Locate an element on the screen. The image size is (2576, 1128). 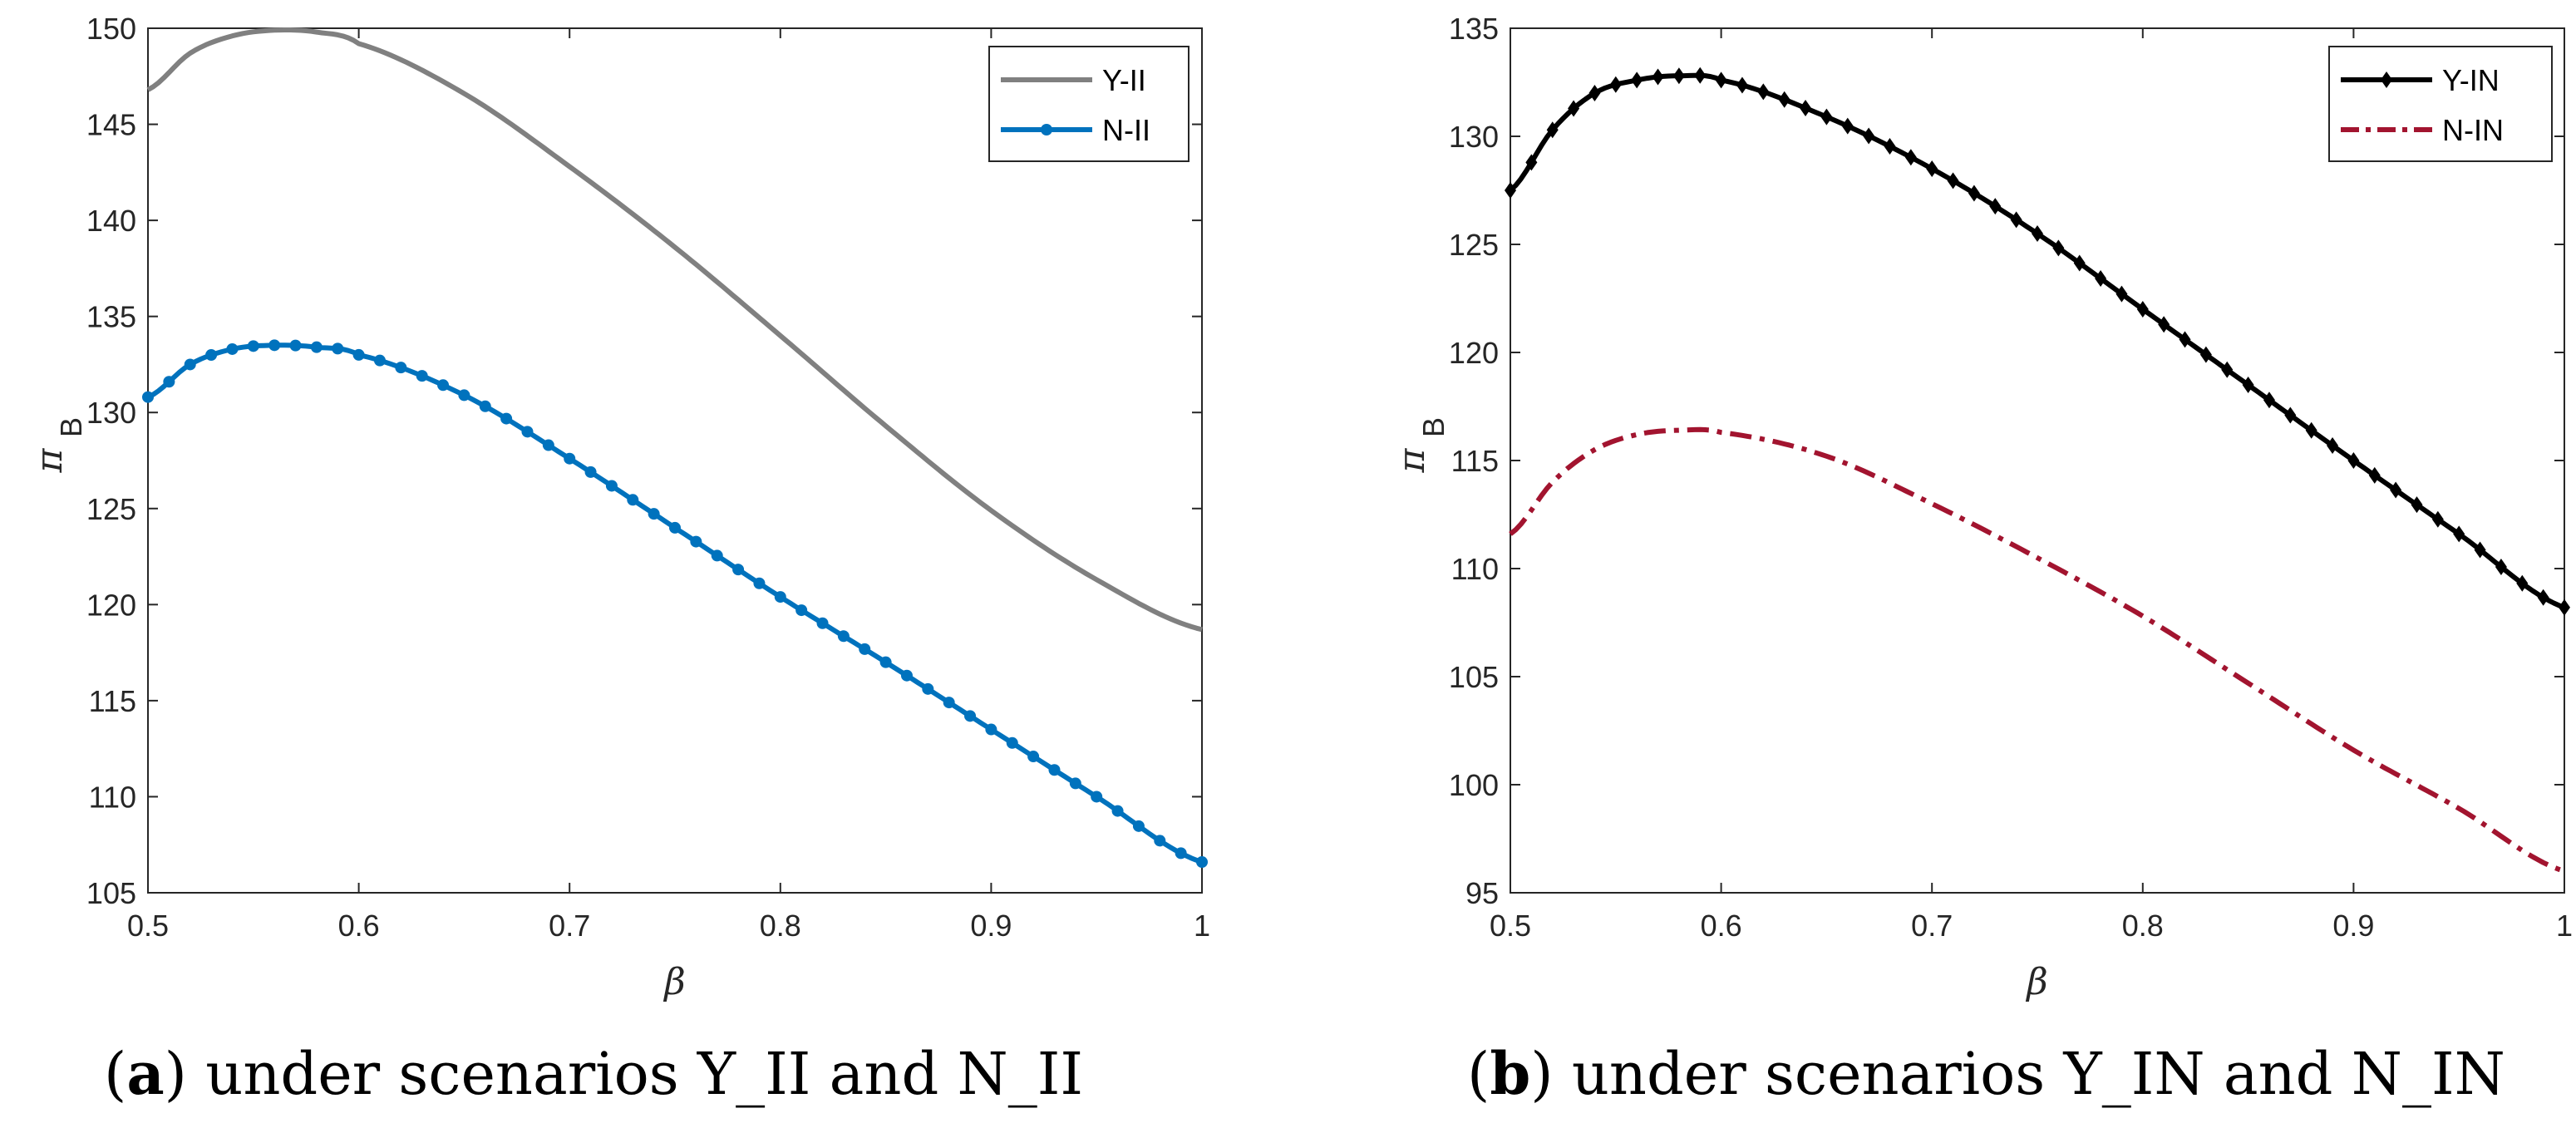
caption-b-text: under scenarios Y_IN and N_IN is located at coordinates (2038, 1074).